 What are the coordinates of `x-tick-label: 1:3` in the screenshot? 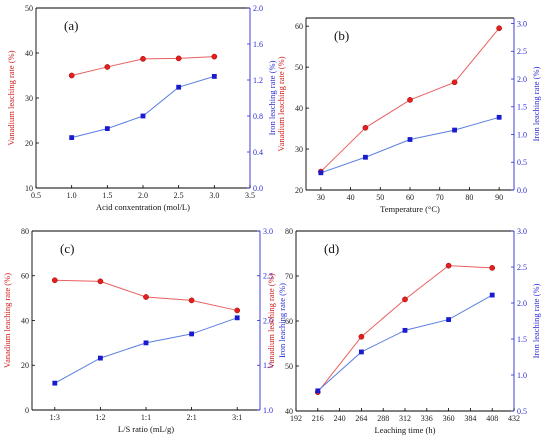 It's located at (55, 417).